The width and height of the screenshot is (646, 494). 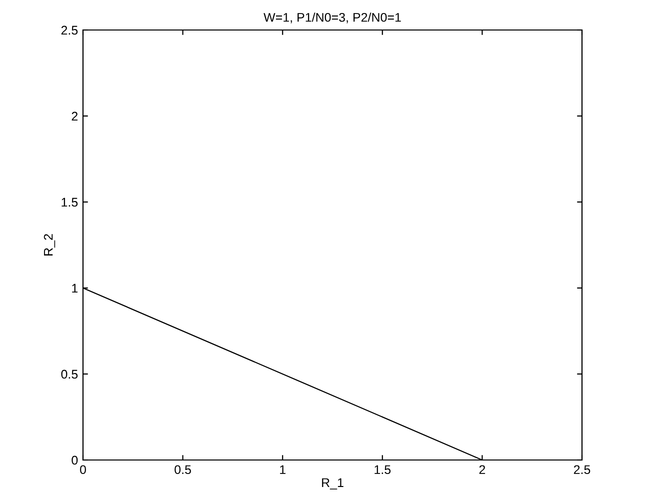 What do you see at coordinates (582, 469) in the screenshot?
I see `x-tick-label: 2.5` at bounding box center [582, 469].